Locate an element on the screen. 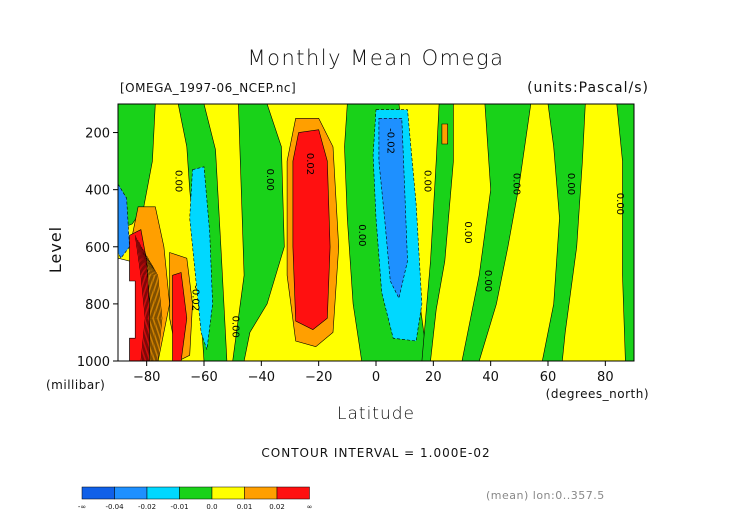 The height and width of the screenshot is (532, 752). x-axis-label: Latitude is located at coordinates (376, 414).